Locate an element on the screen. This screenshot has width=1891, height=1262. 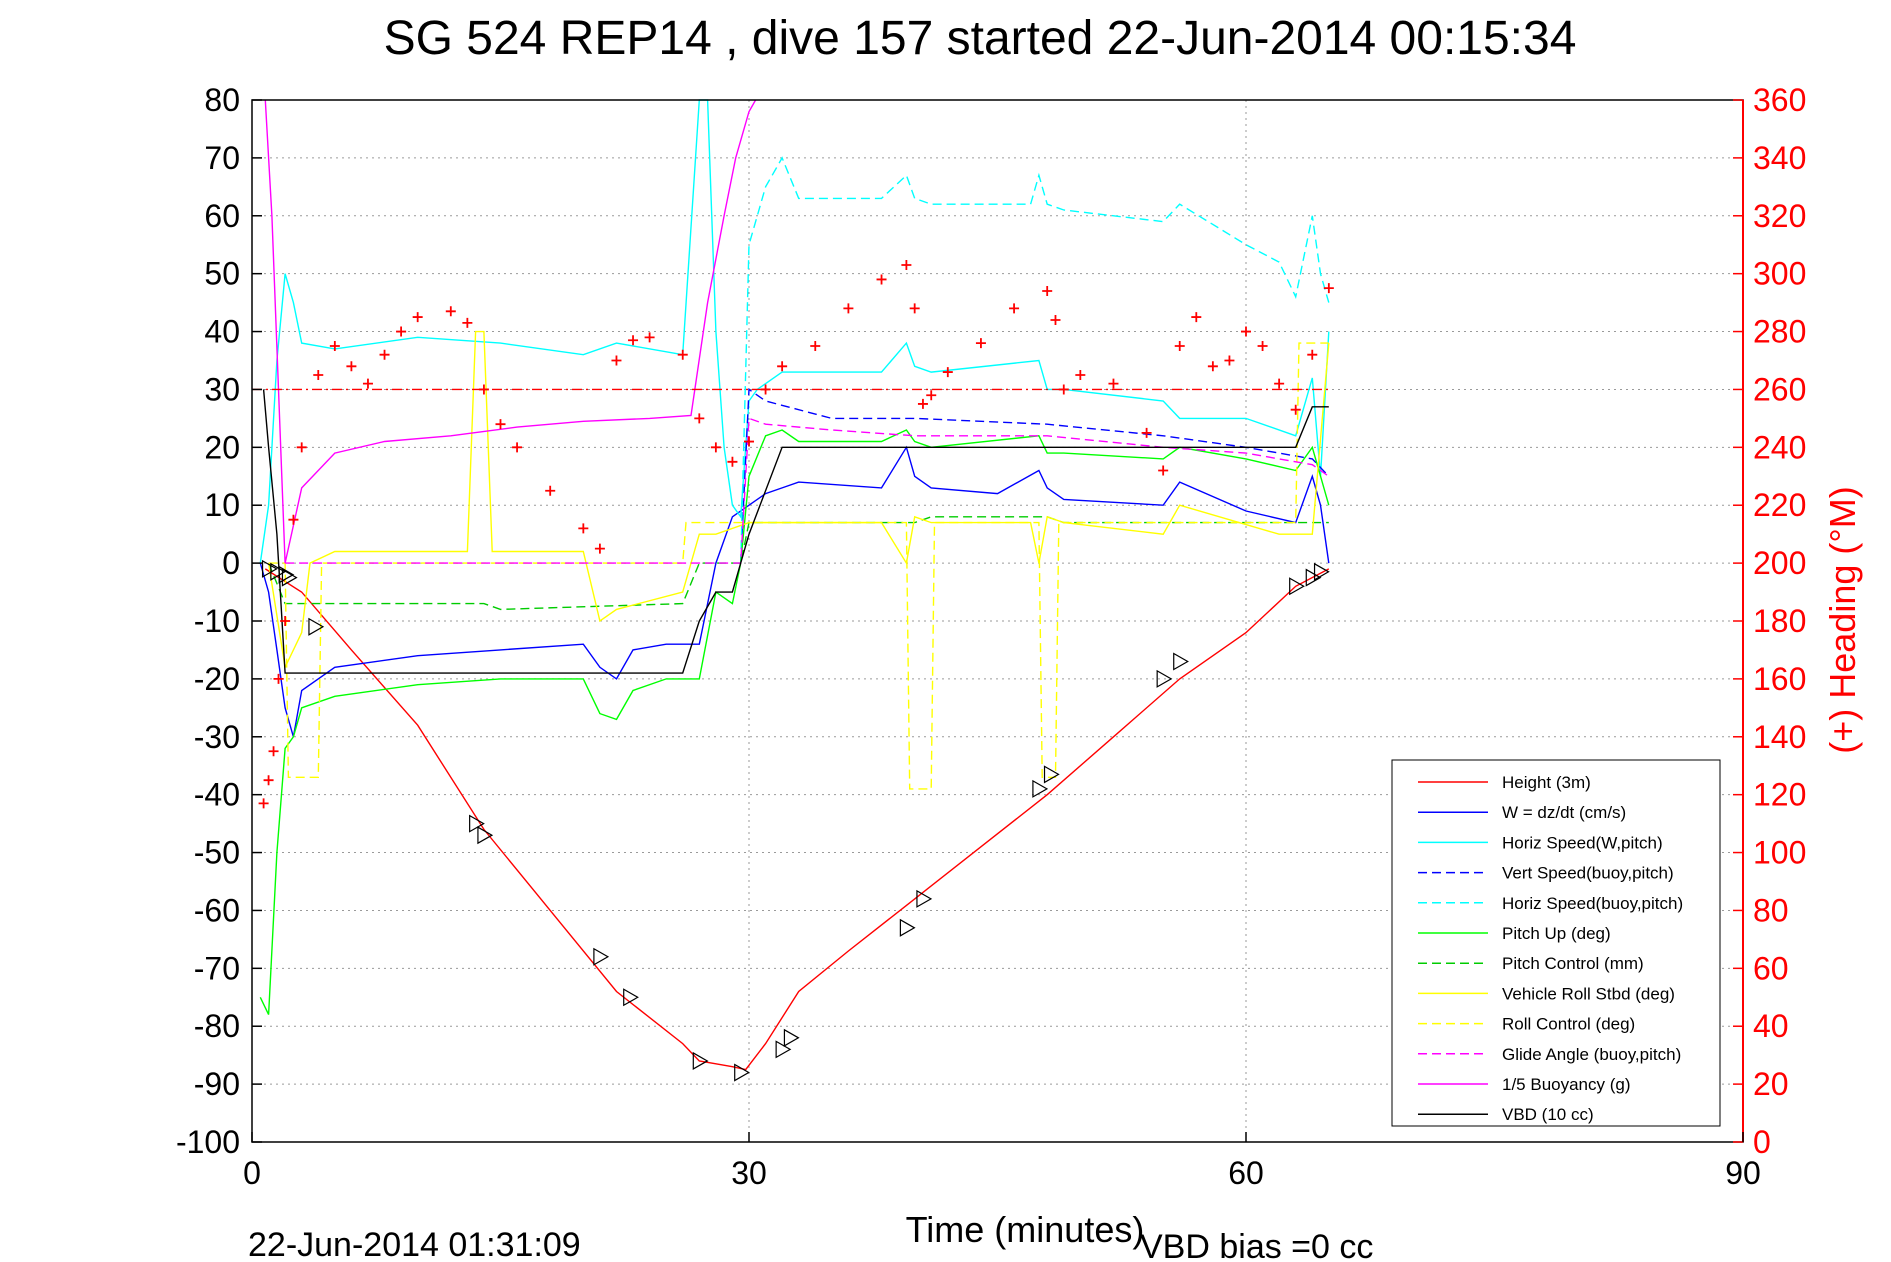
x-tick-label: 0 is located at coordinates (252, 1173).